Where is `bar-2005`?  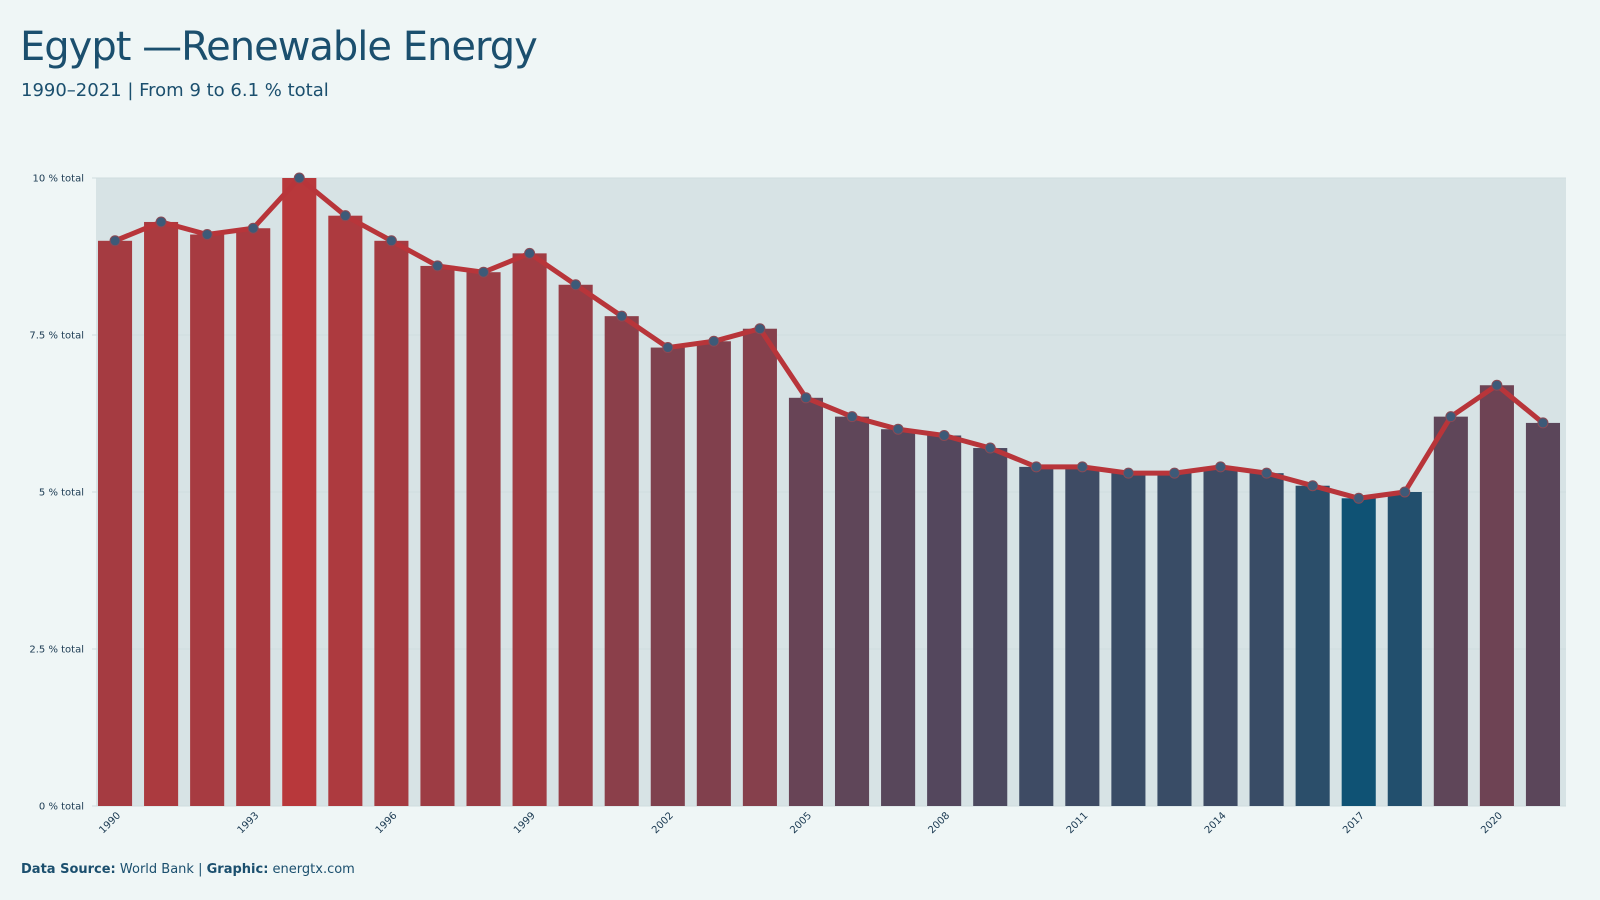
bar-2005 is located at coordinates (806, 601).